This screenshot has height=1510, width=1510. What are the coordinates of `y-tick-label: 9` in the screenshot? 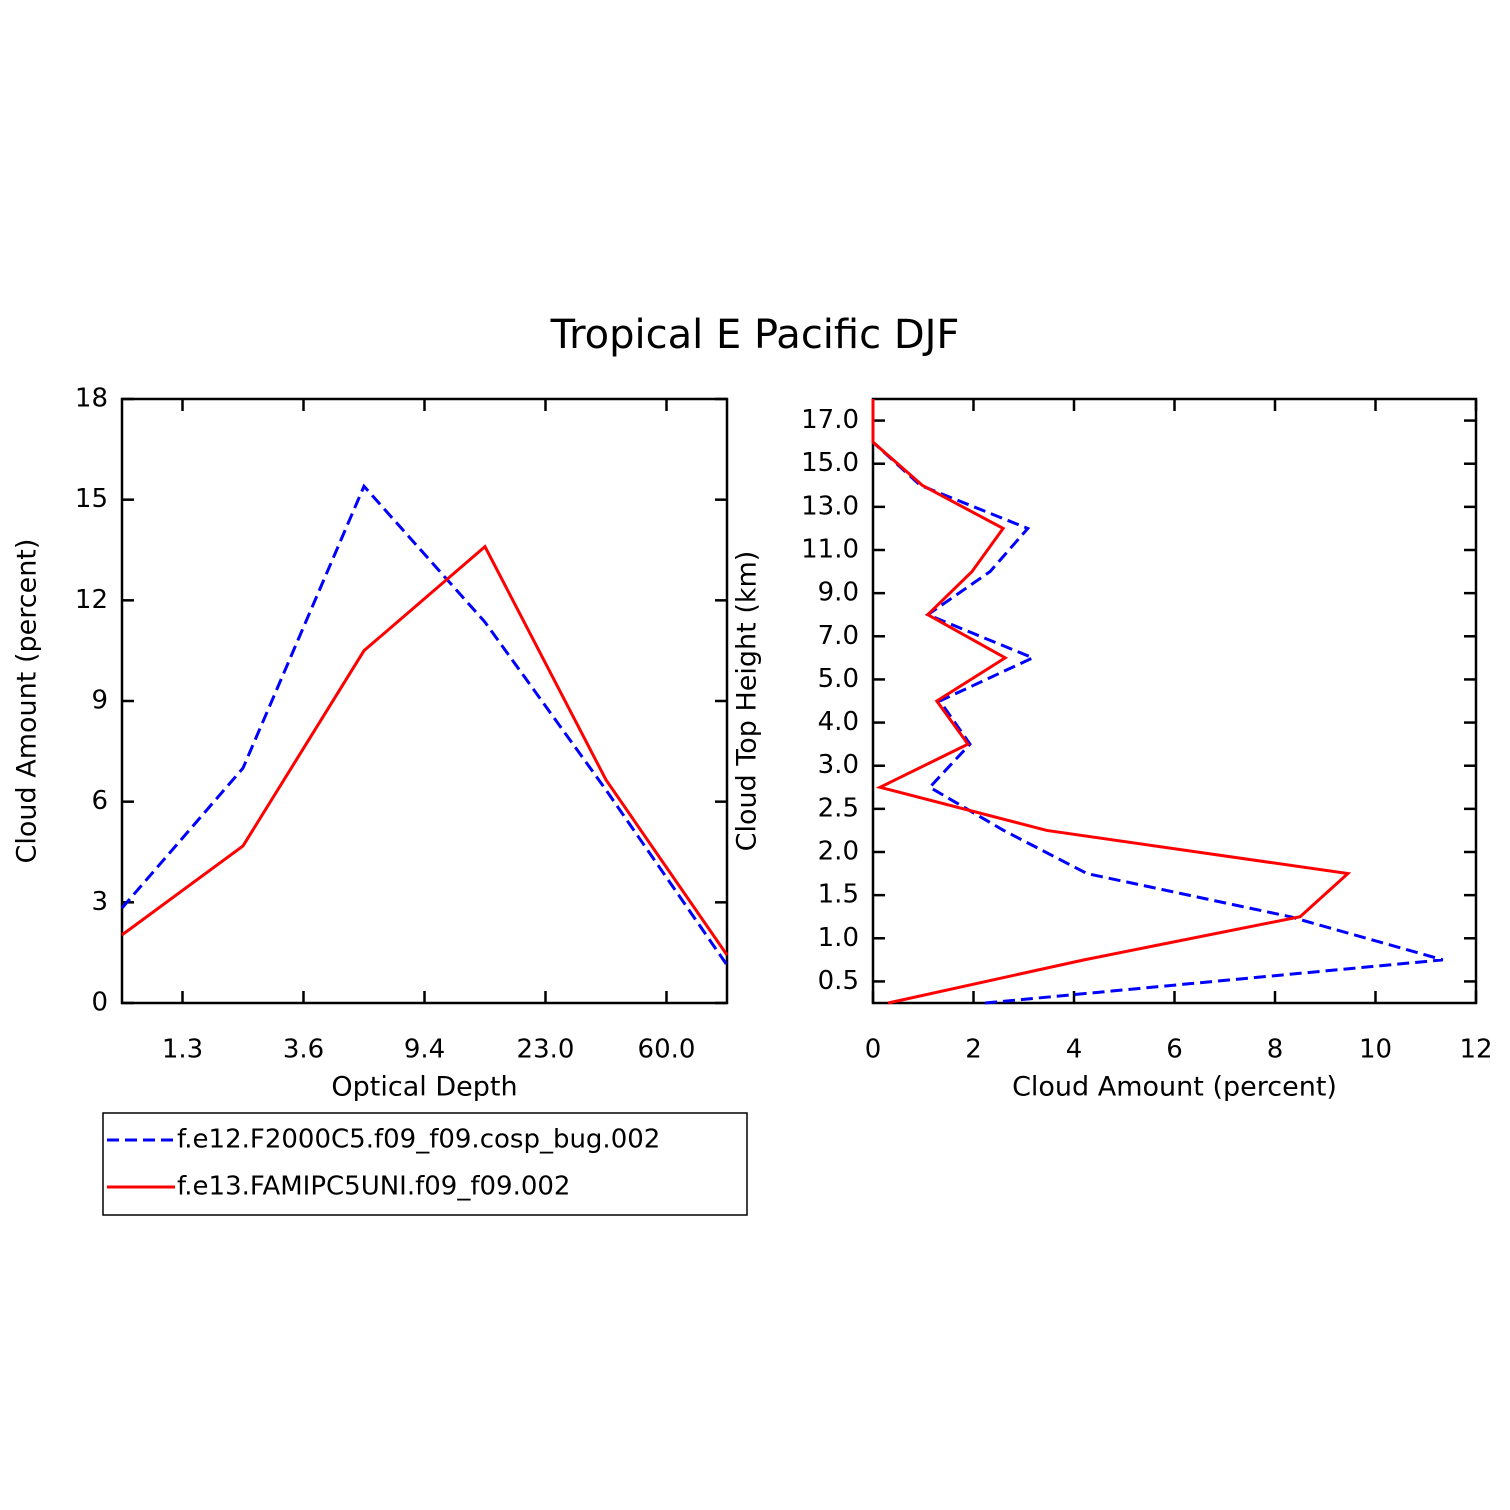 It's located at (99, 701).